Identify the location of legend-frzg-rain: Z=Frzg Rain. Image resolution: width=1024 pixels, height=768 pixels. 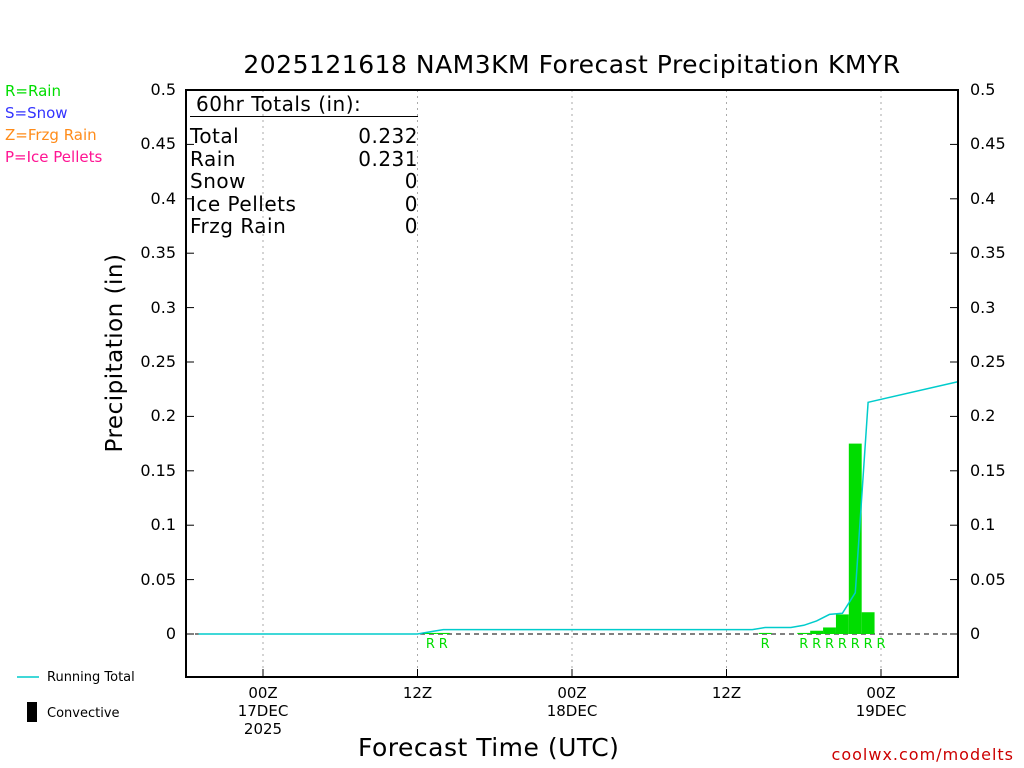
(51, 135).